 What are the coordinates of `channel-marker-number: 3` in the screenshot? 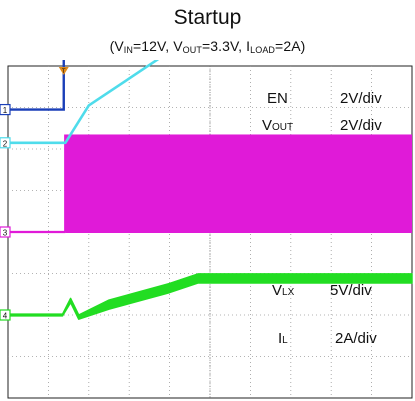 It's located at (5, 233).